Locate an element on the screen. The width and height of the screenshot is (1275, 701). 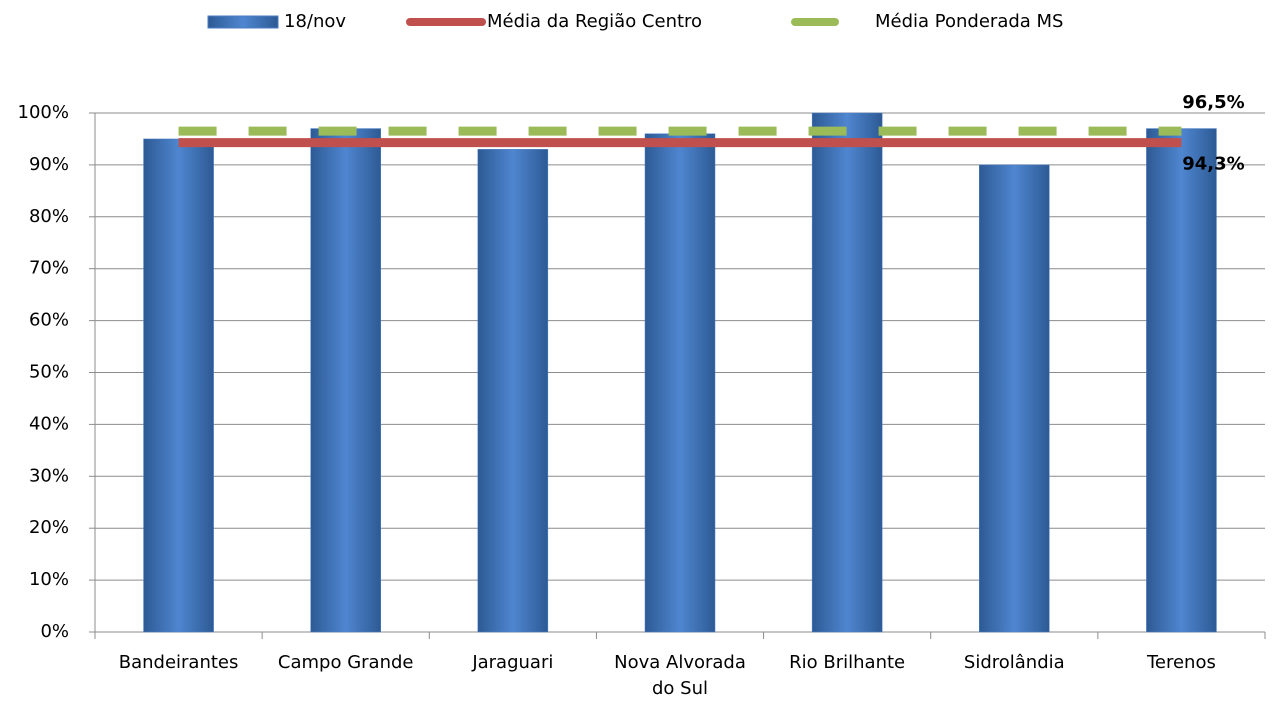
x-tick-label: Sidrolândia is located at coordinates (1014, 662).